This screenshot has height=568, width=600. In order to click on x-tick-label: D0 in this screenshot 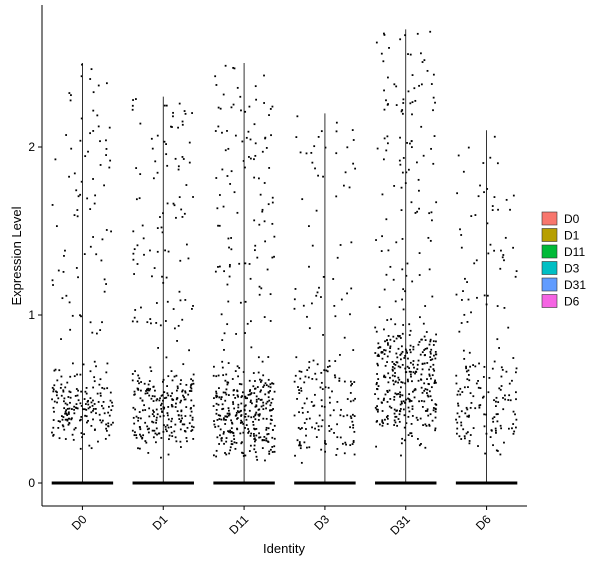, I will do `click(79, 522)`.